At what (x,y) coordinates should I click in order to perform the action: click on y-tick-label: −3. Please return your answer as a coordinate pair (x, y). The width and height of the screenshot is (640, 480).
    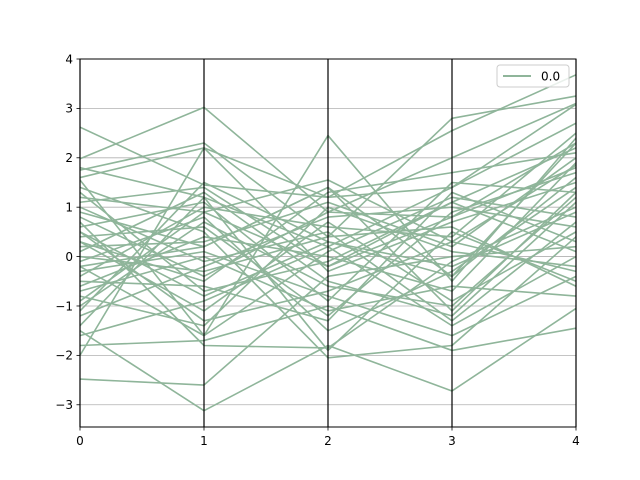
    Looking at the image, I should click on (64, 405).